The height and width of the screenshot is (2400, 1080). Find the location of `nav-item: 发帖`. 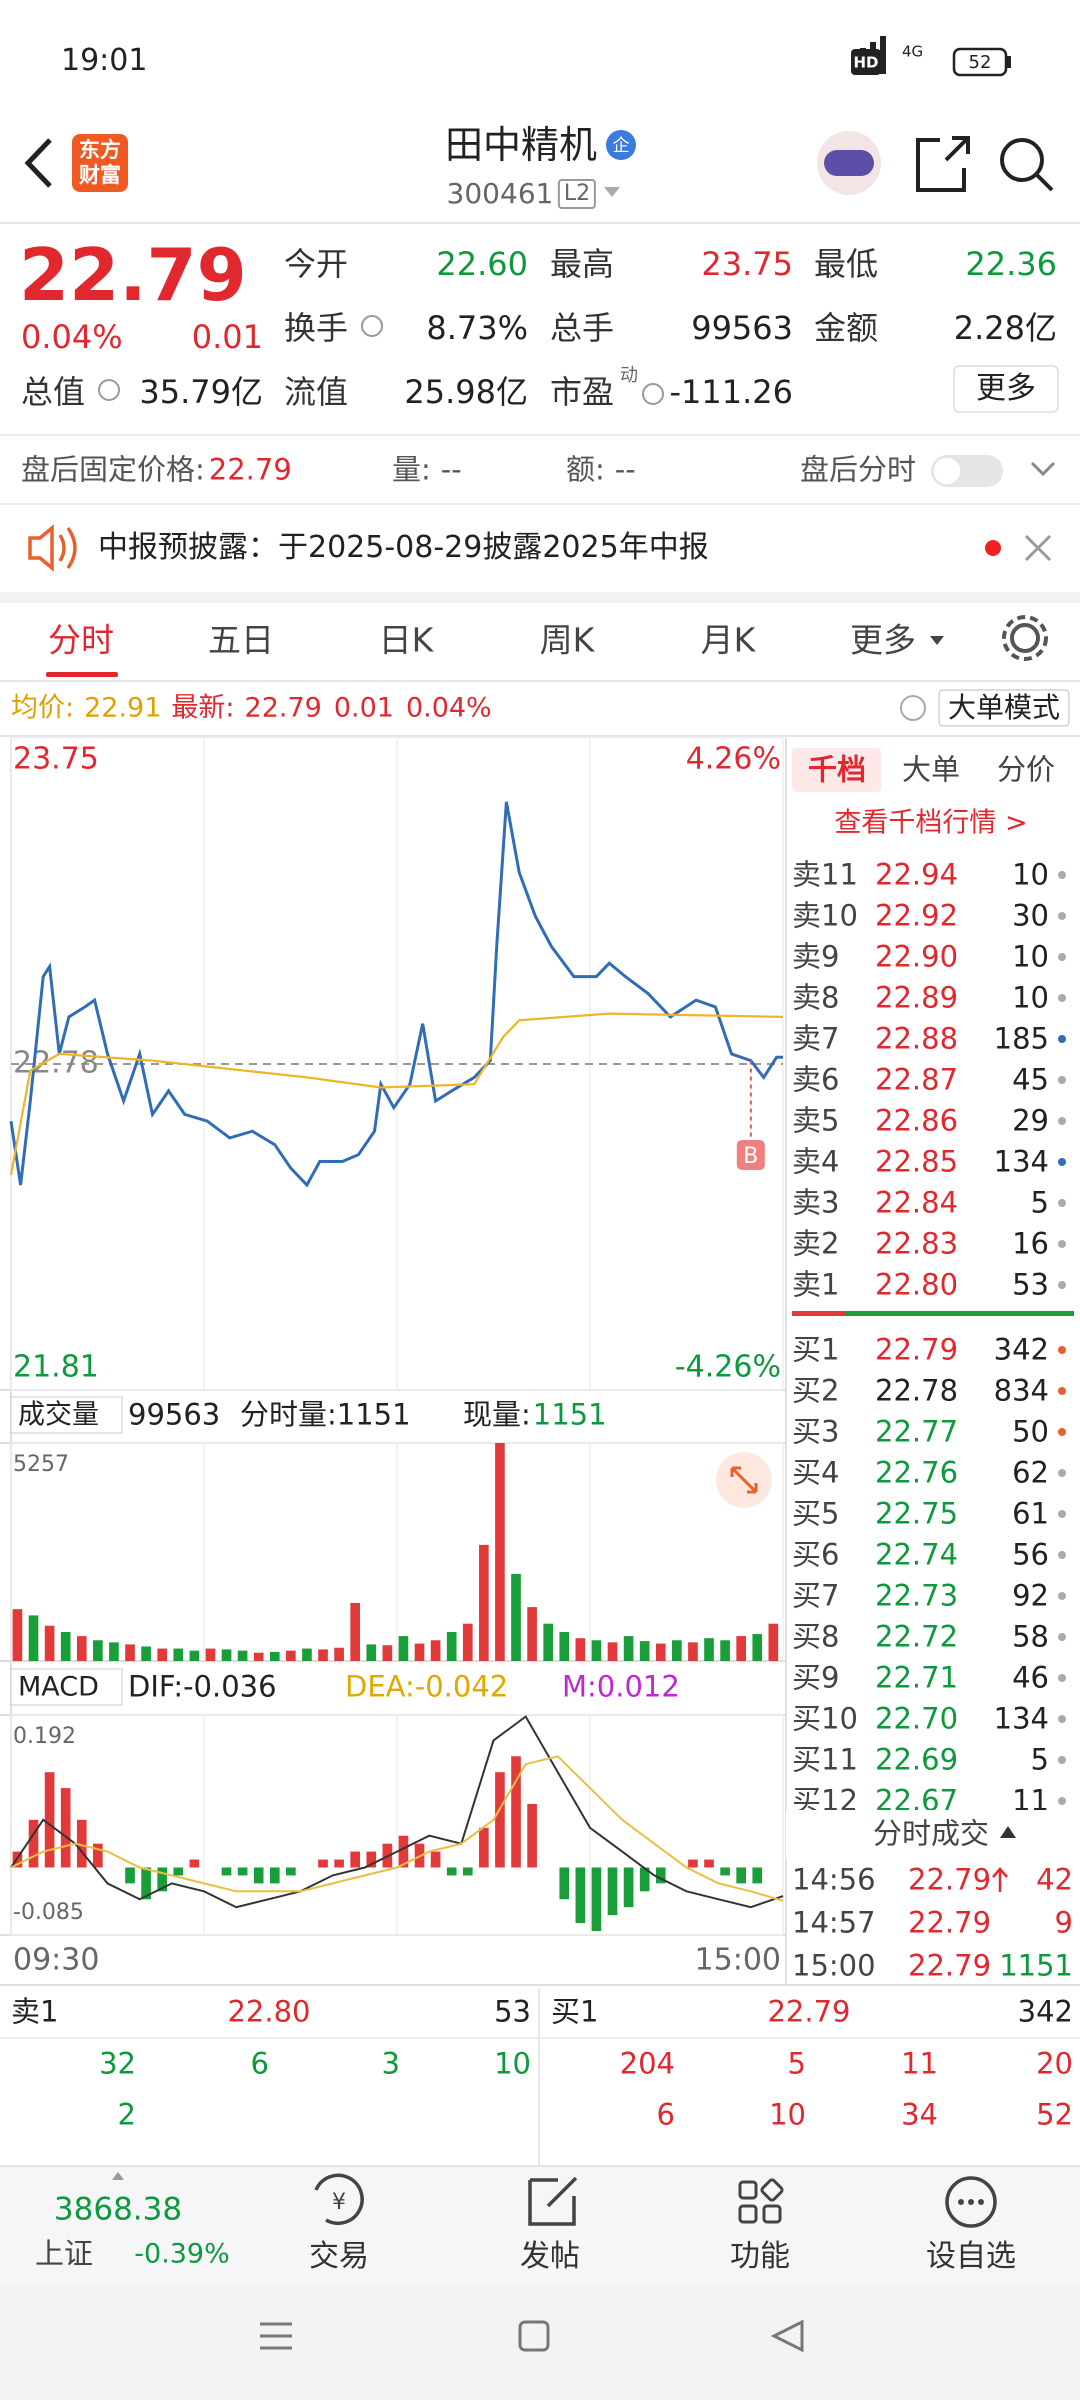

nav-item: 发帖 is located at coordinates (550, 2256).